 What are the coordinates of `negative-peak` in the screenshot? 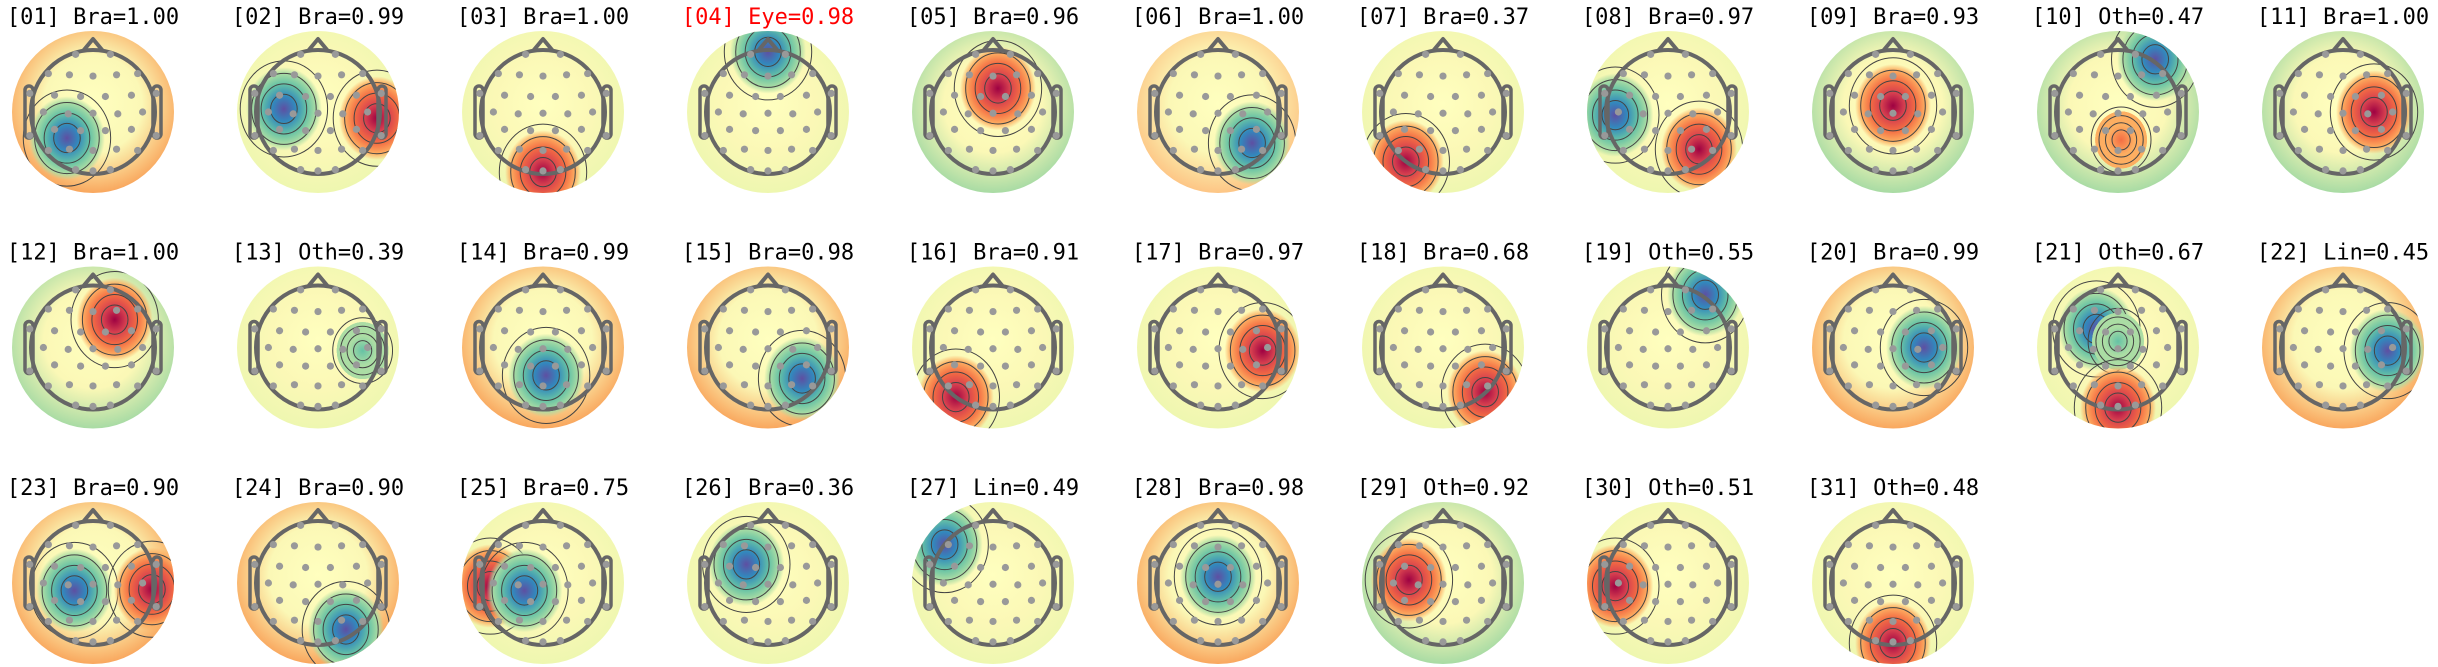 It's located at (2386, 350).